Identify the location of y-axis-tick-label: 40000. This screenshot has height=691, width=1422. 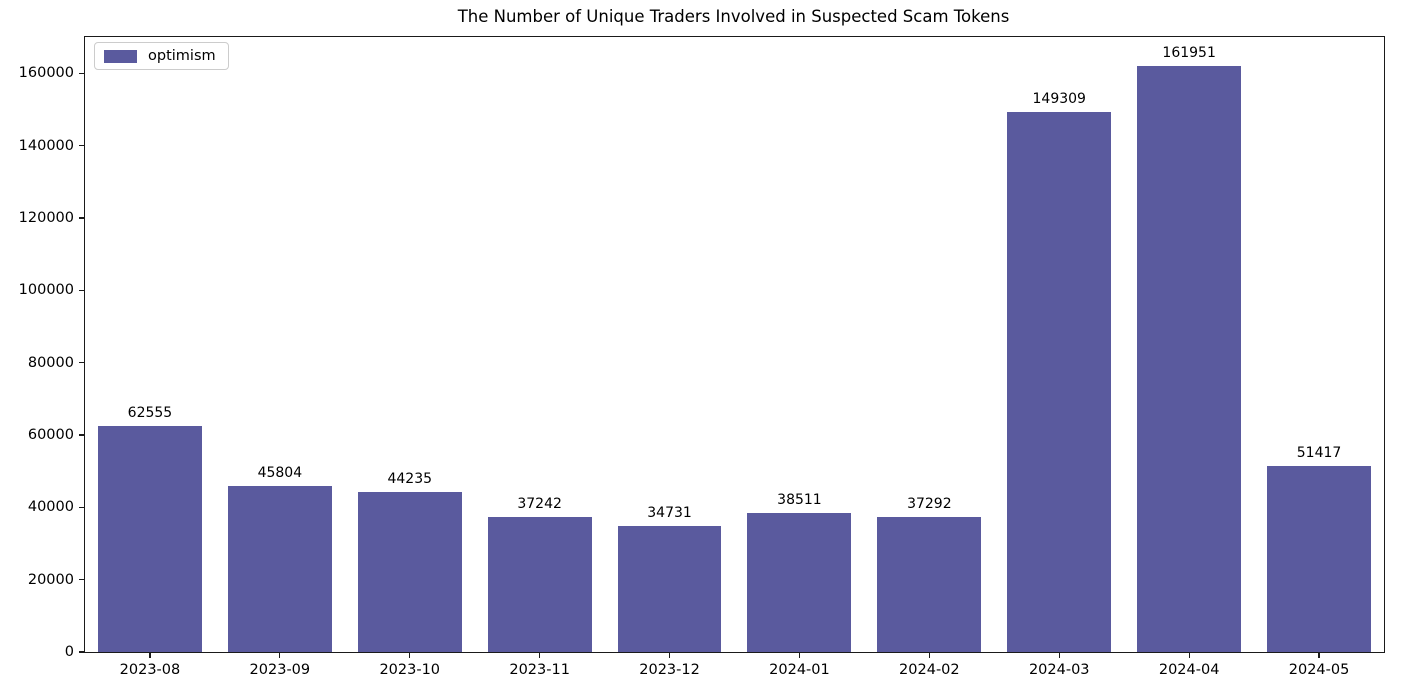
(50, 507).